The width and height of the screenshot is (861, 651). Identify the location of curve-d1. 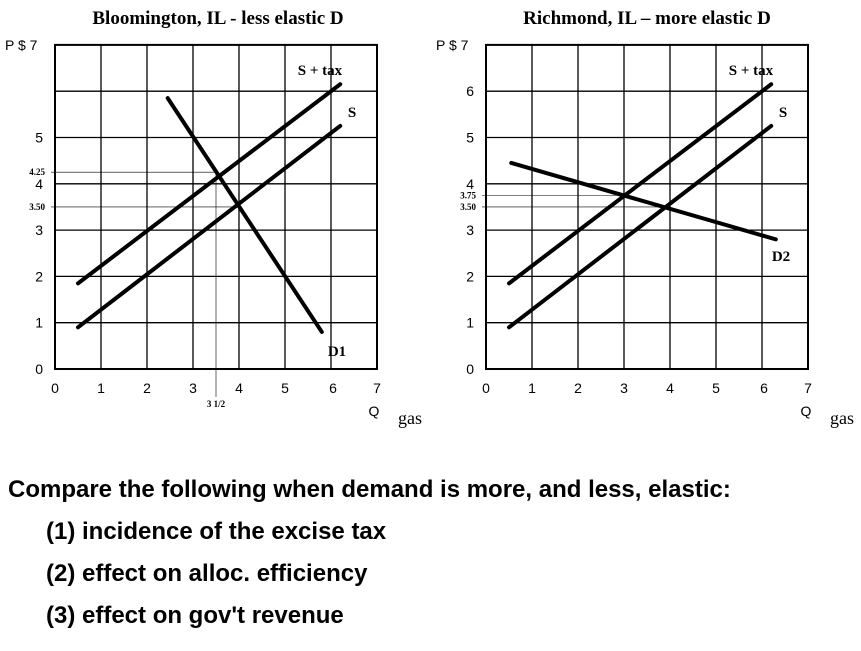
(244, 215).